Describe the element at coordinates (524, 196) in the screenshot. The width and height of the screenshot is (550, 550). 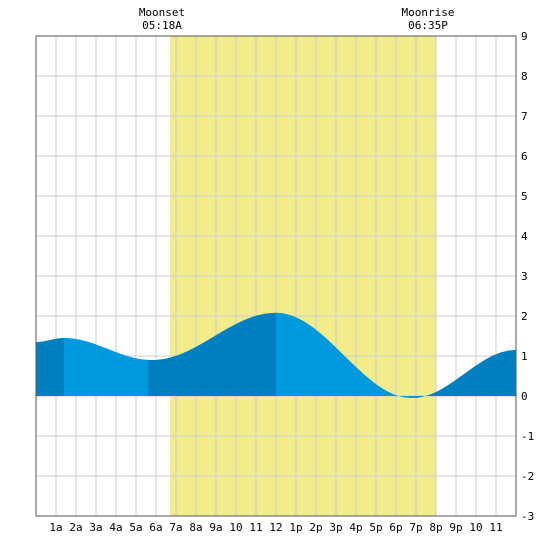
I see `y-tick-label: 5` at that location.